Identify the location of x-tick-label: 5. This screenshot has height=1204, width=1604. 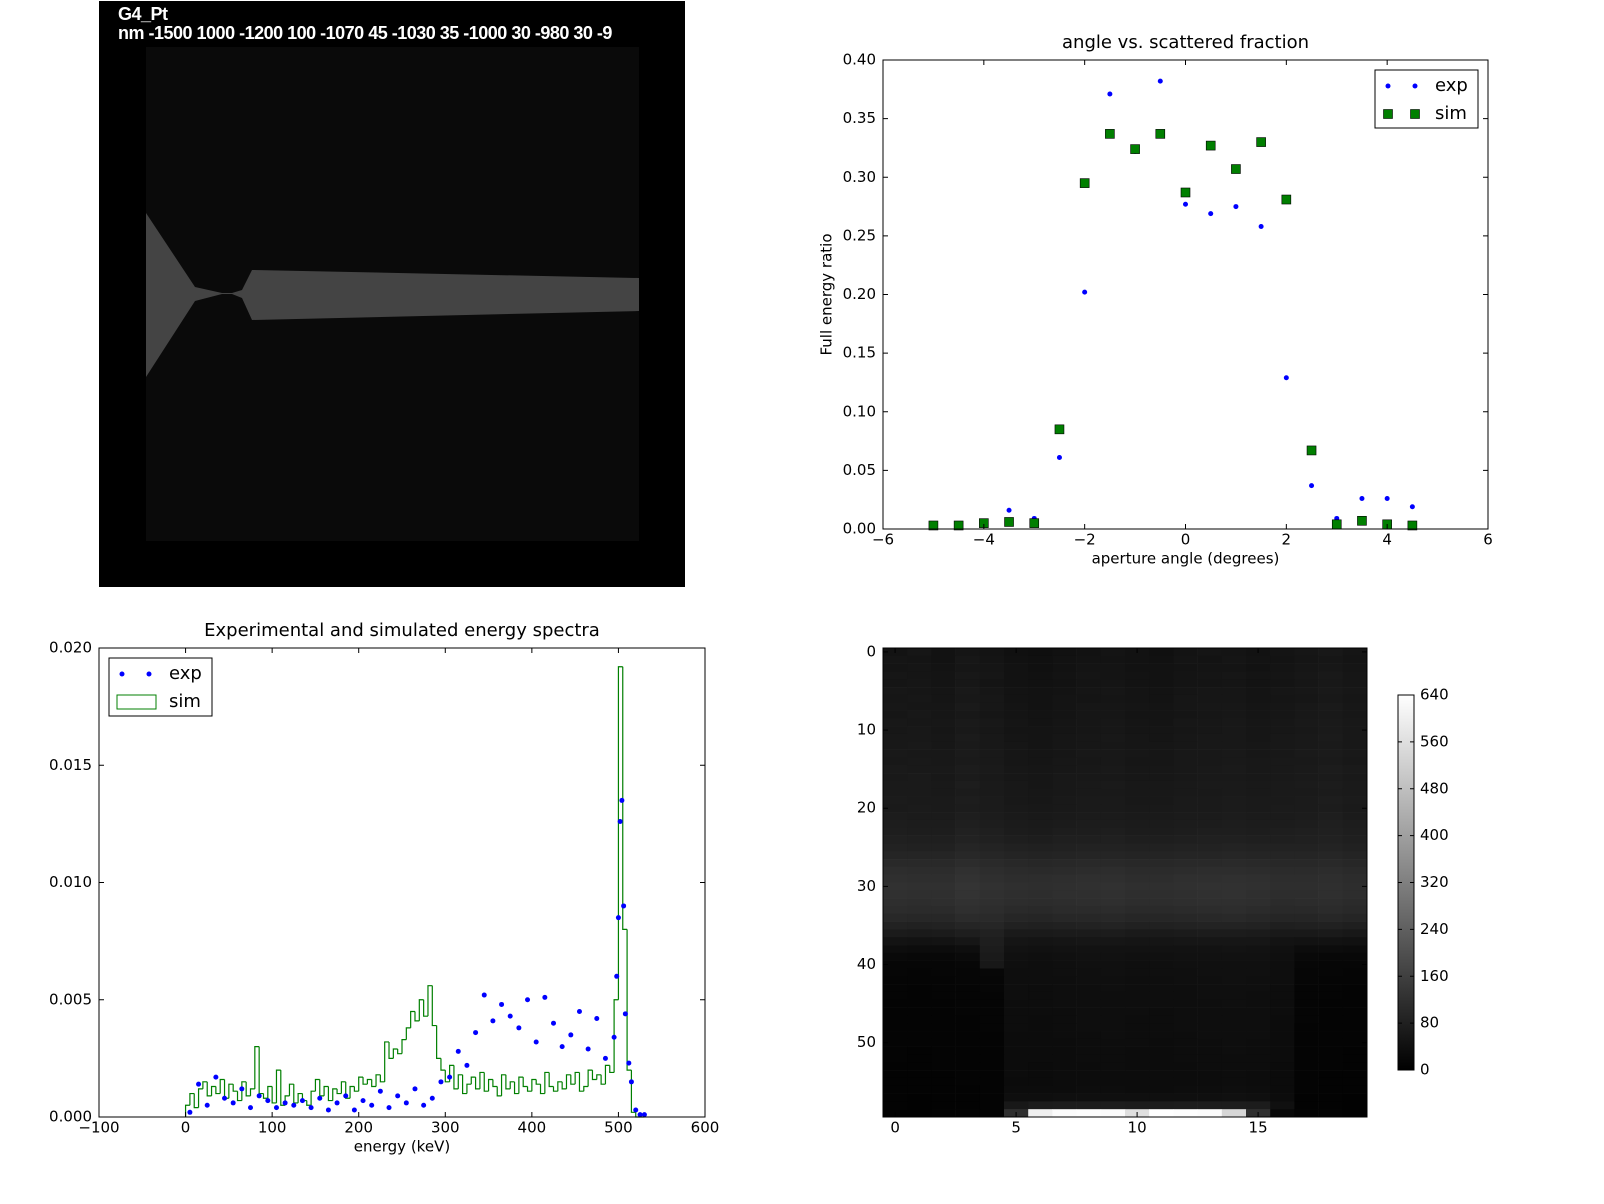
(1016, 1128).